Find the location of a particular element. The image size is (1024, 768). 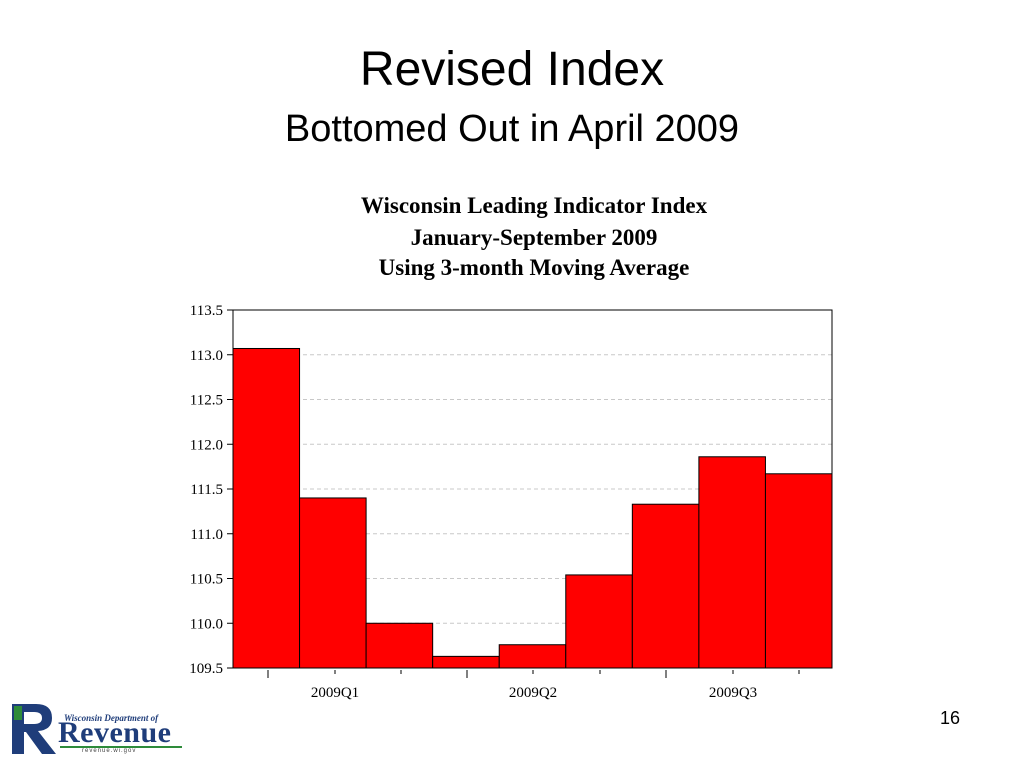

x-tick-label-2009Q3: 2009Q3 is located at coordinates (733, 692).